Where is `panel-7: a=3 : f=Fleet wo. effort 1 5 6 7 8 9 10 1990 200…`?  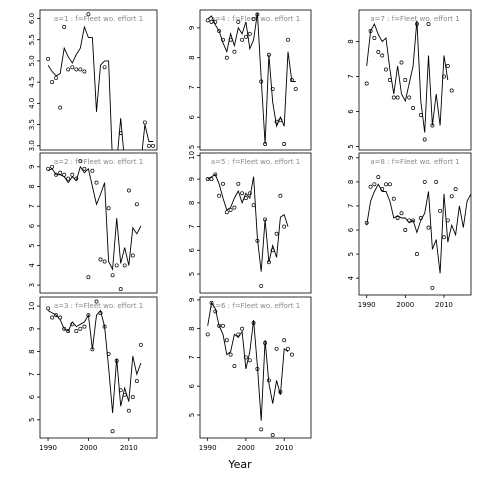 panel-7: a=3 : f=Fleet wo. effort 1 5 6 7 8 9 10 1990 200… is located at coordinates (93, 374).